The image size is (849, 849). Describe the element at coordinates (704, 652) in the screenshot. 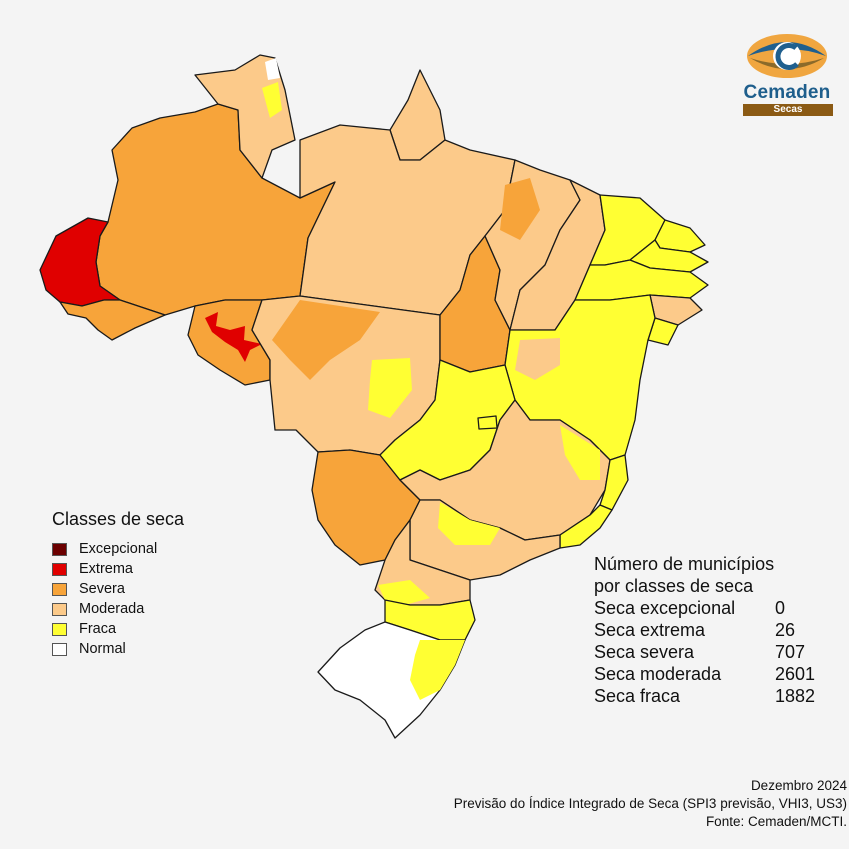

I see `count-row: Seca severa 707` at that location.